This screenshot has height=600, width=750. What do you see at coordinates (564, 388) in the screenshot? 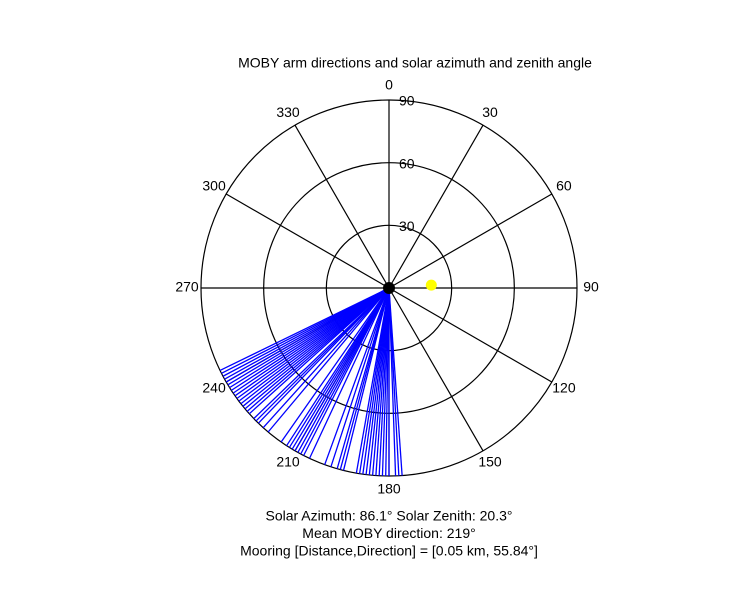
I see `theta-tick-label: 120` at bounding box center [564, 388].